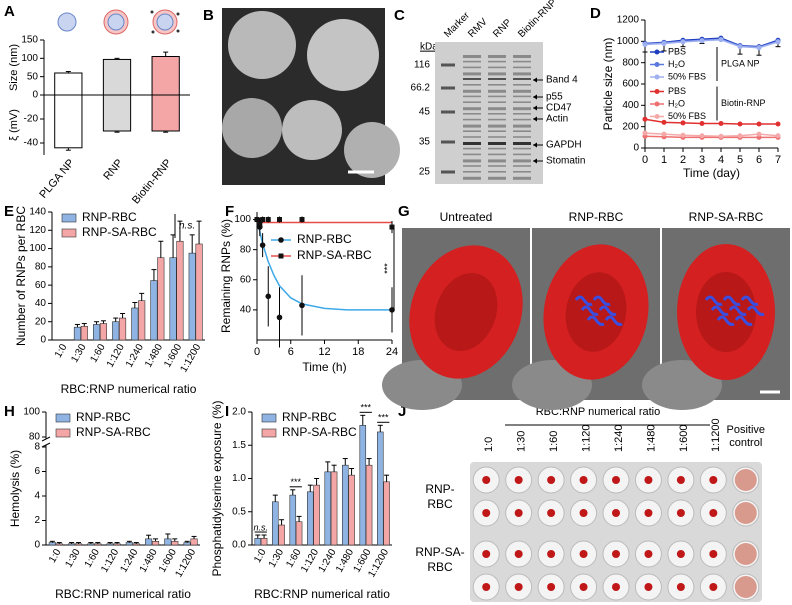  Describe the element at coordinates (565, 161) in the screenshot. I see `band-label: Stomatin` at that location.